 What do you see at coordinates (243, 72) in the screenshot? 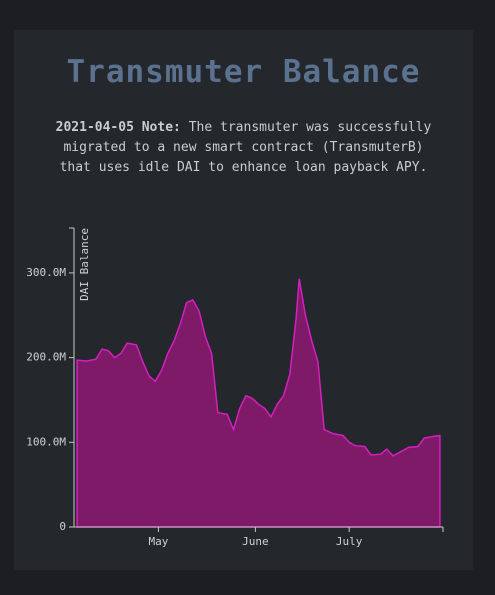
I see `chart-title: Transmuter Balance` at bounding box center [243, 72].